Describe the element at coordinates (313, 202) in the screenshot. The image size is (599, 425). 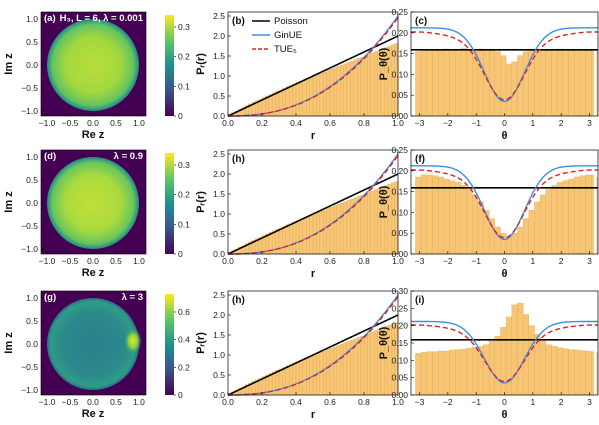
I see `plot-frame` at that location.